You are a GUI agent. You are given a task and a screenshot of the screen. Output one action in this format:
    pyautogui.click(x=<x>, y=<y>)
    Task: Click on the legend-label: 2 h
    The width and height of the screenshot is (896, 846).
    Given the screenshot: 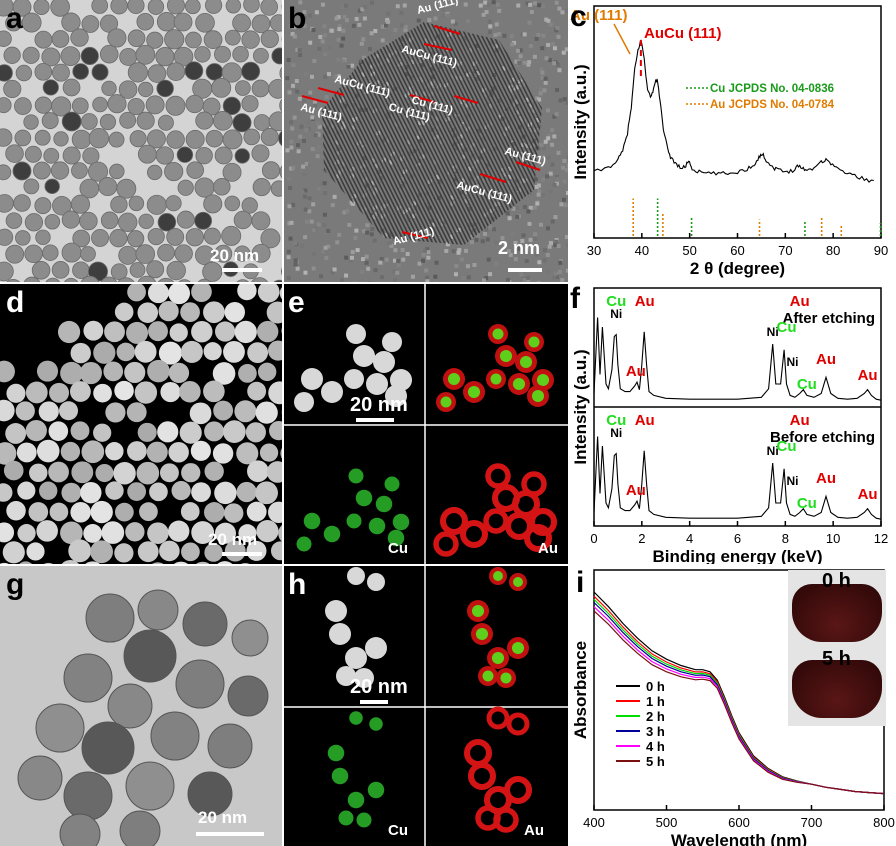 What is the action you would take?
    pyautogui.click(x=655, y=716)
    